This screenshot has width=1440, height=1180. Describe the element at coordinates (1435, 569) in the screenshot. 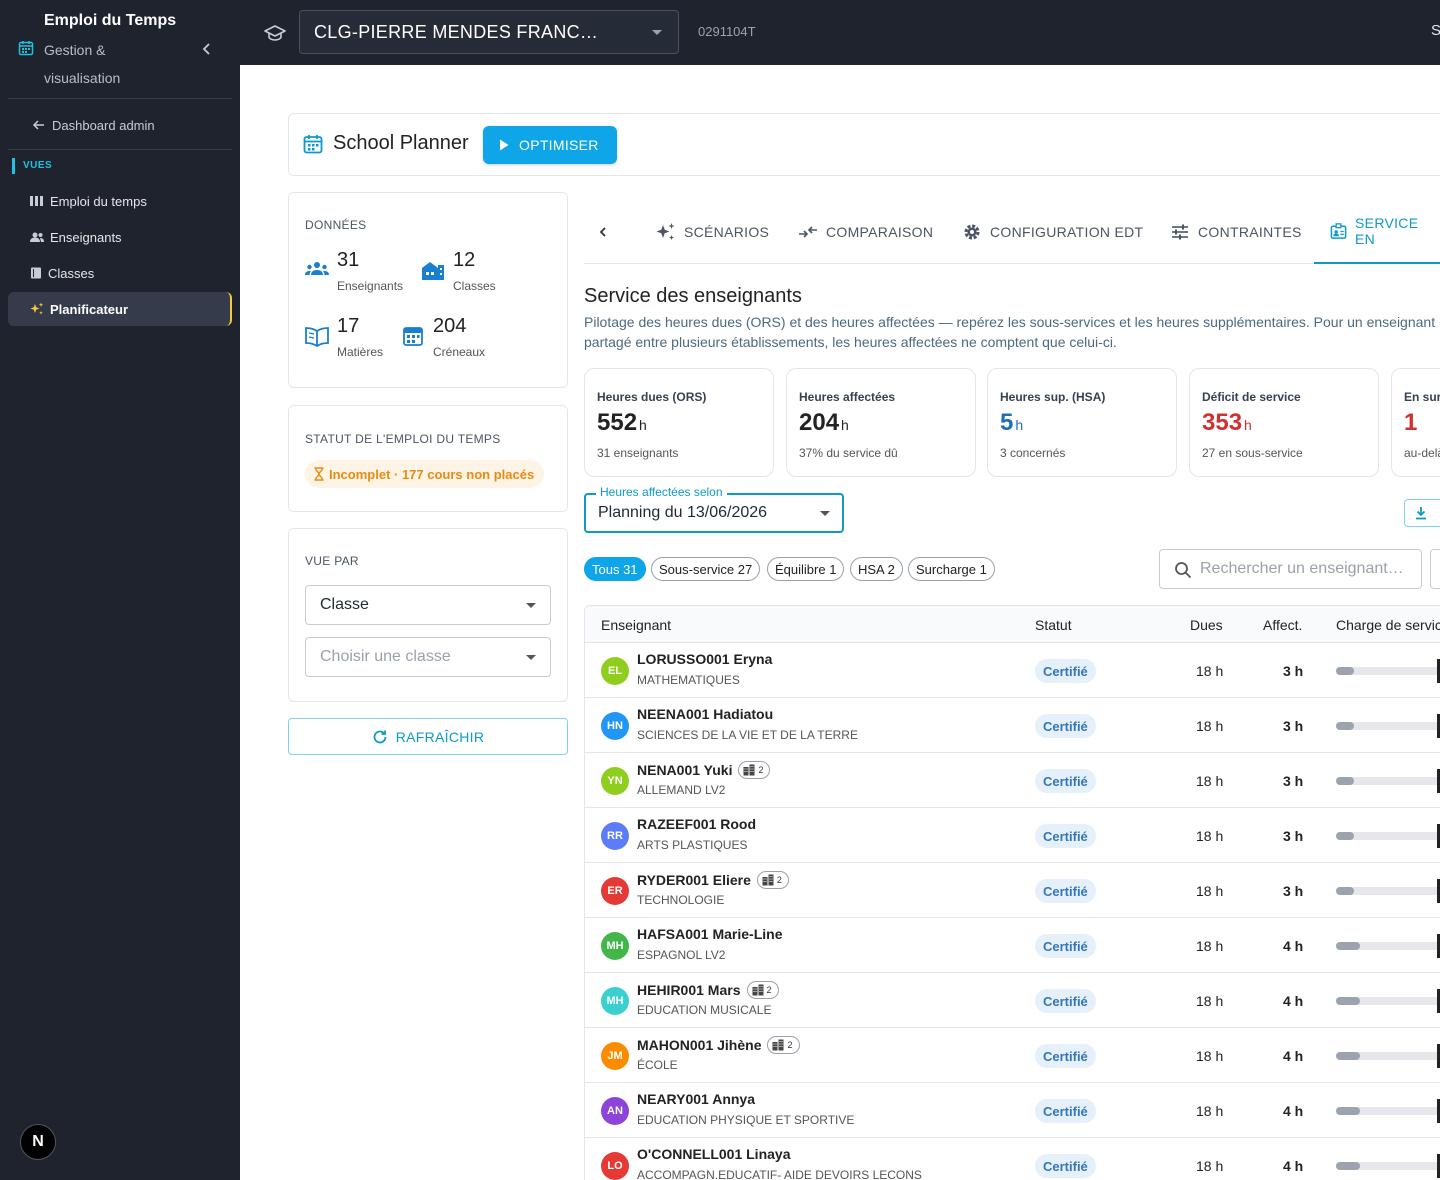

I see `secondary-filter-select` at that location.